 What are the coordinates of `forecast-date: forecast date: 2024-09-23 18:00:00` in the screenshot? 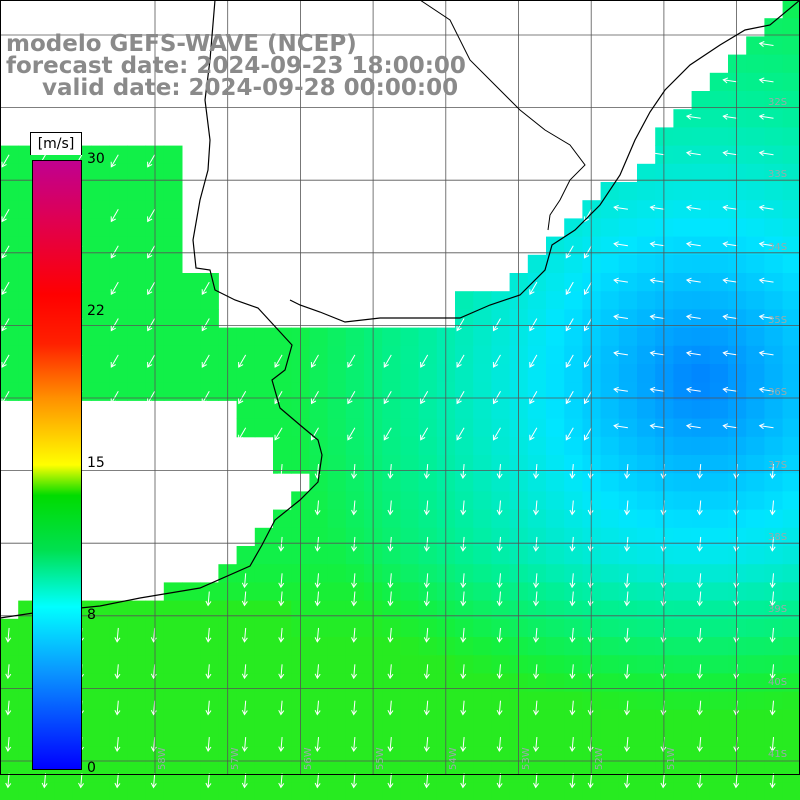 It's located at (236, 66).